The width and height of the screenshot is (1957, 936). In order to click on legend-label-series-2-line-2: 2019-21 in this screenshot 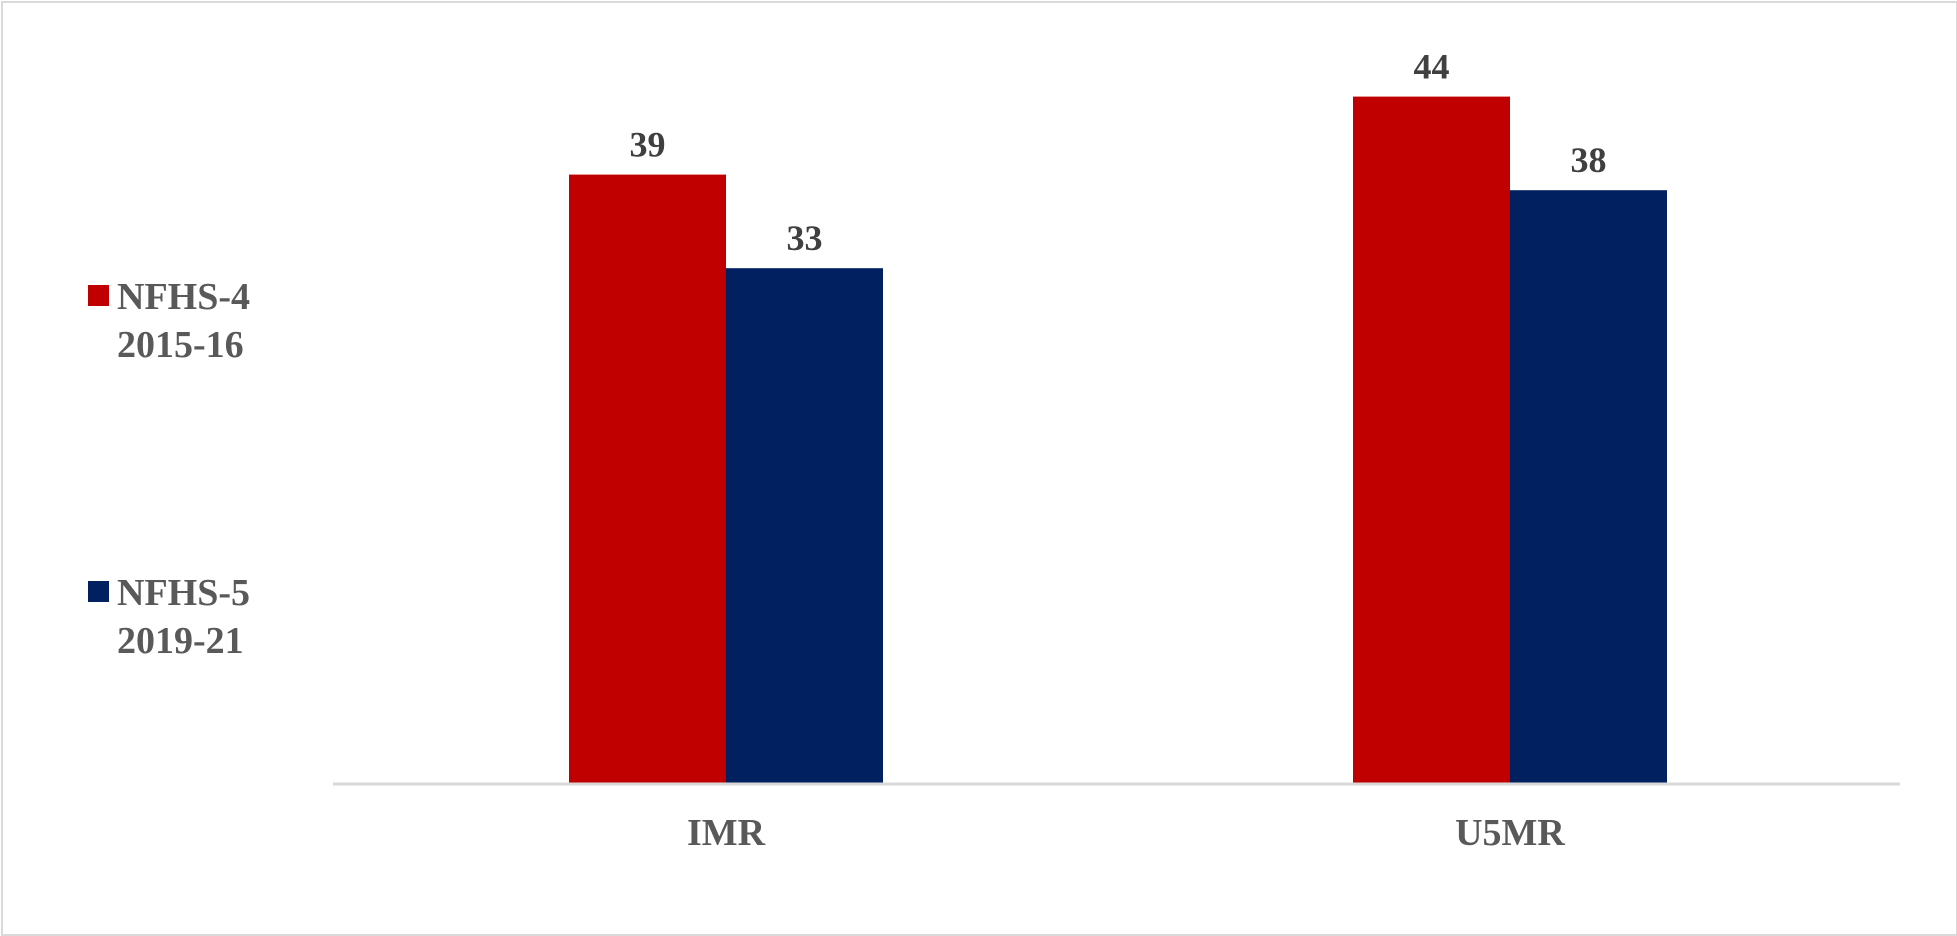, I will do `click(180, 641)`.